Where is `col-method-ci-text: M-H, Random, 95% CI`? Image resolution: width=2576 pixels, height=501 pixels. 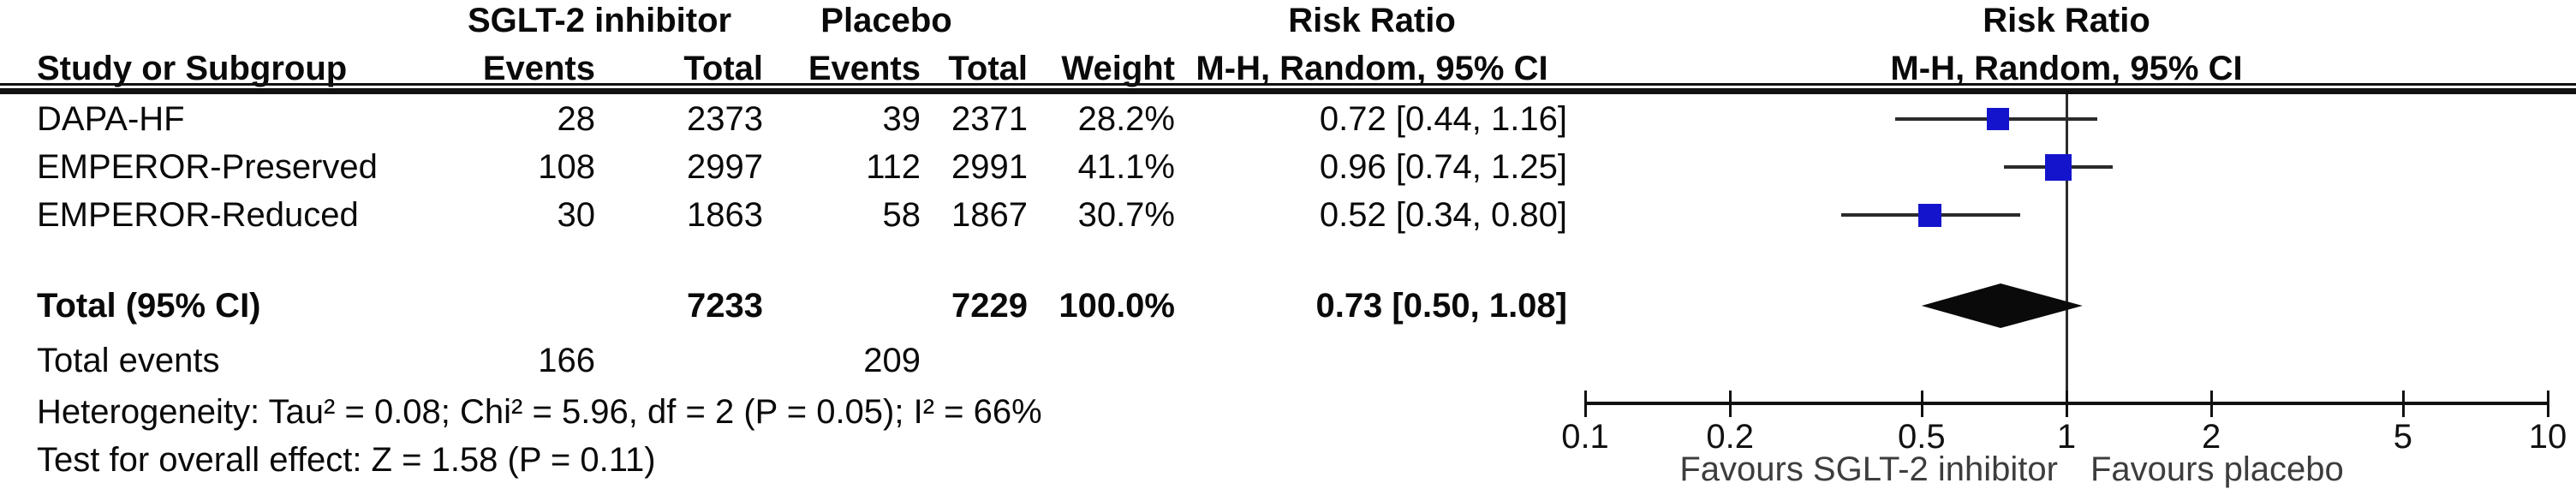
col-method-ci-text: M-H, Random, 95% CI is located at coordinates (1372, 68).